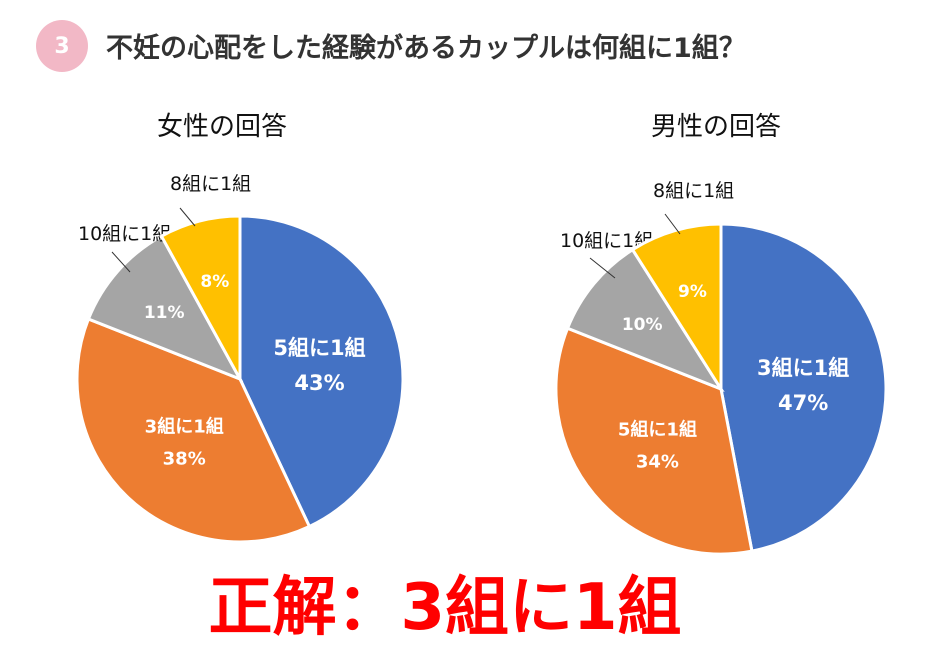 The height and width of the screenshot is (665, 940). What do you see at coordinates (214, 282) in the screenshot?
I see `slice-percent: 8%` at bounding box center [214, 282].